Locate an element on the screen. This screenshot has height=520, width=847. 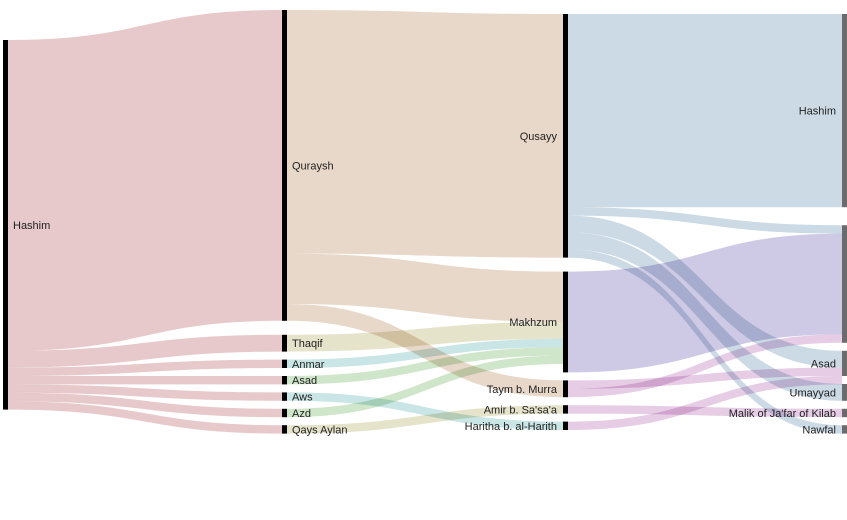
node-label: Haritha b. al-Harith is located at coordinates (511, 427).